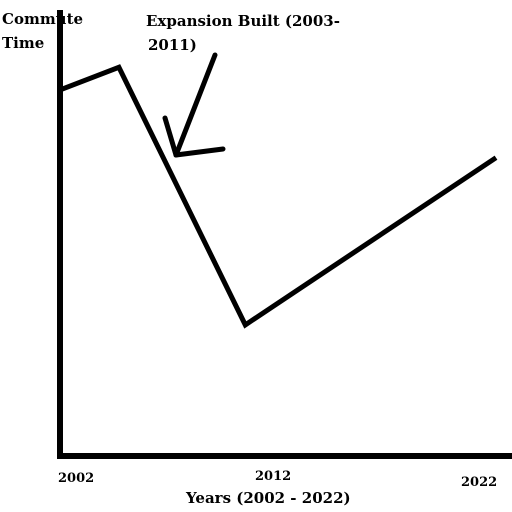  Describe the element at coordinates (479, 482) in the screenshot. I see `x-tick-label-2022: 2022` at that location.